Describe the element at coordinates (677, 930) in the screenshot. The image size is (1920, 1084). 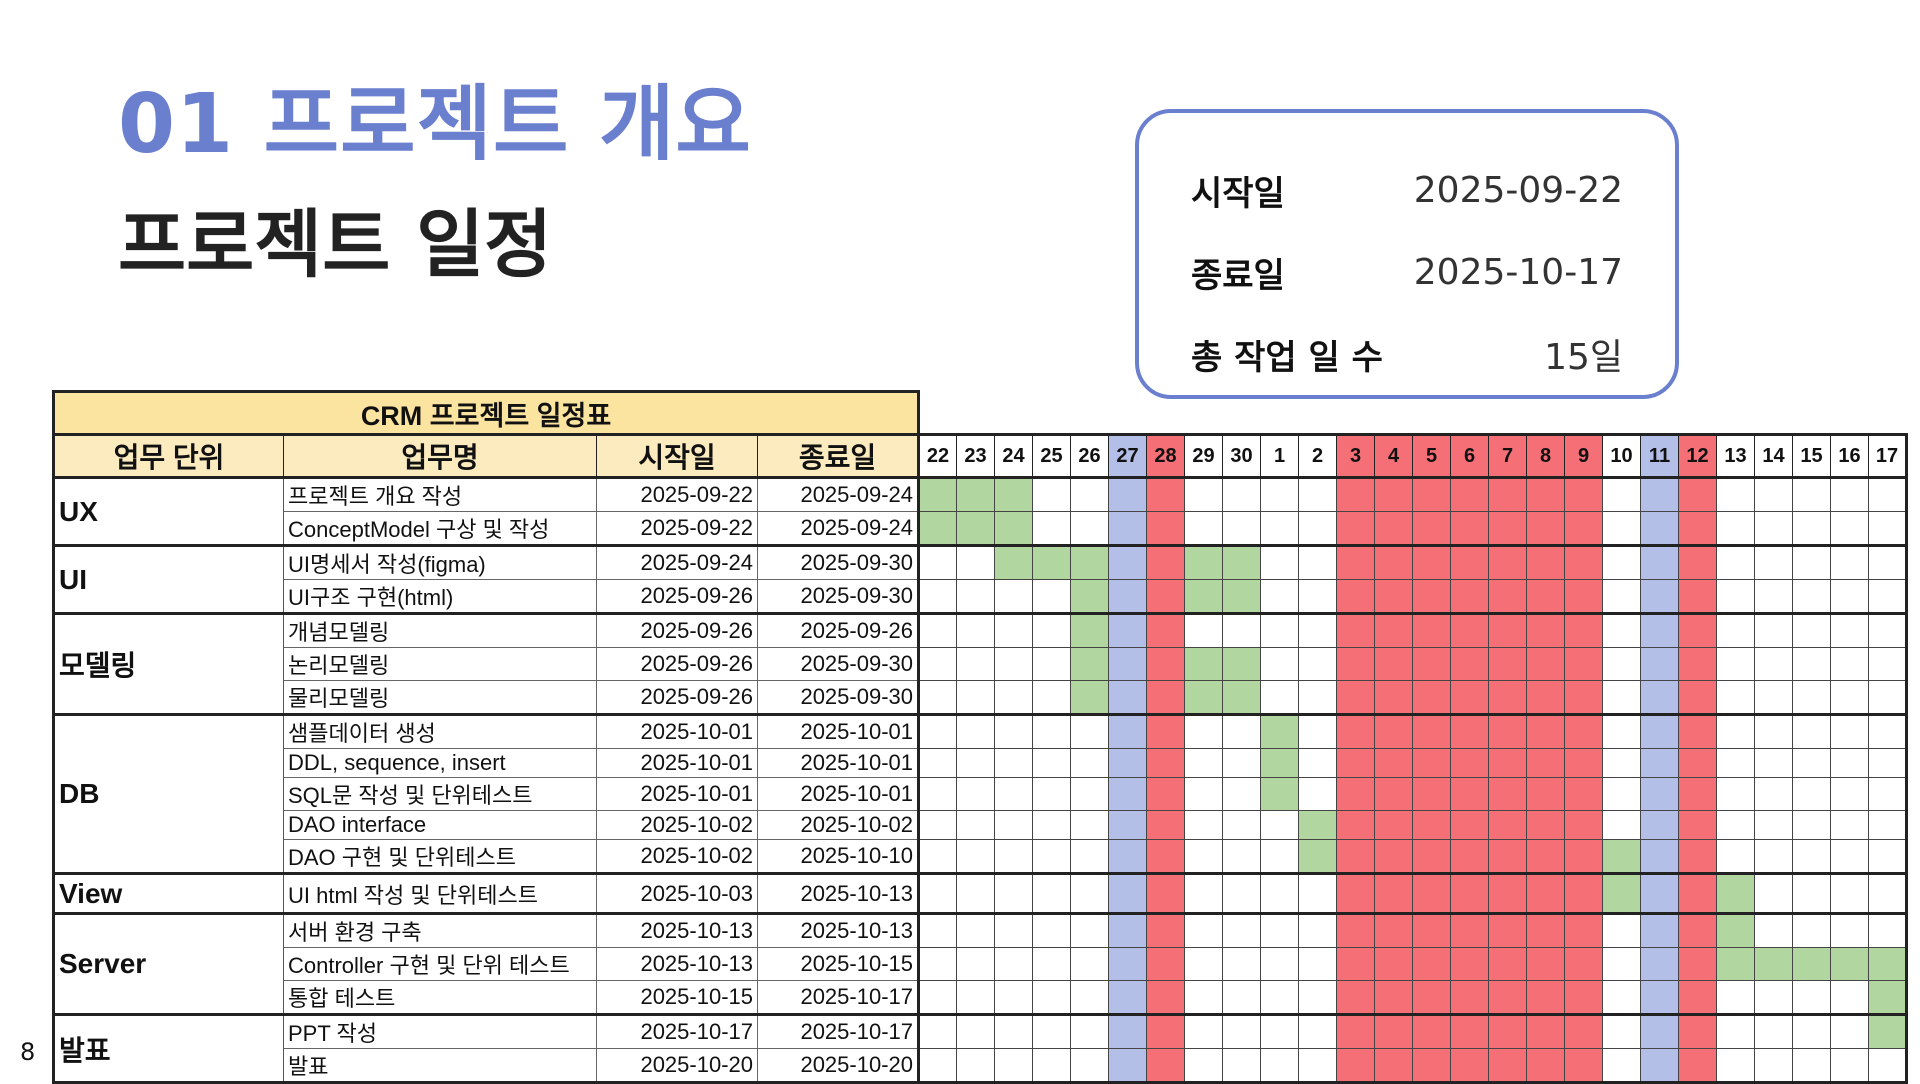
I see `task-start-date: 2025-10-13` at that location.